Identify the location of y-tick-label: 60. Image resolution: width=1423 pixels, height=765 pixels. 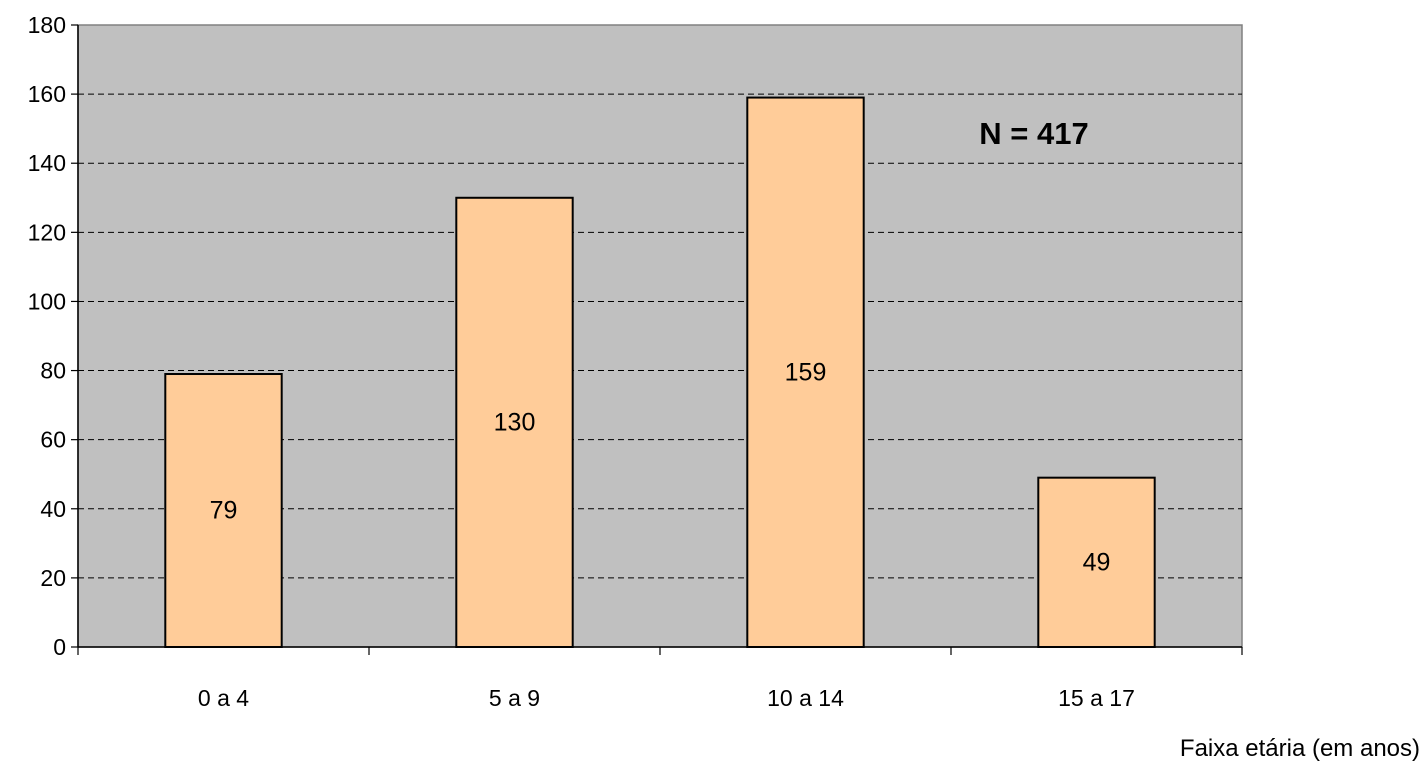
(53, 440).